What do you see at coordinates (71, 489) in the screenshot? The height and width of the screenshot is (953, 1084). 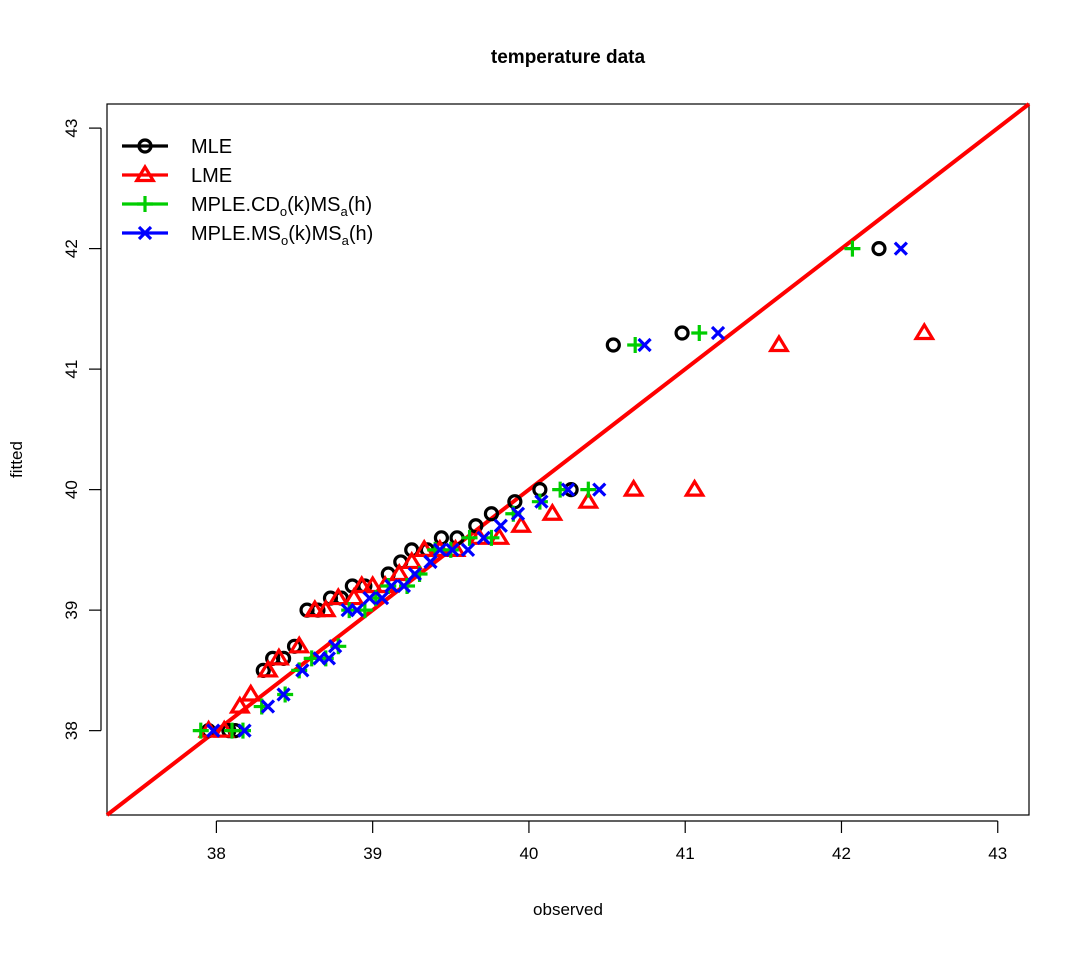 I see `y-tick-label: 40` at bounding box center [71, 489].